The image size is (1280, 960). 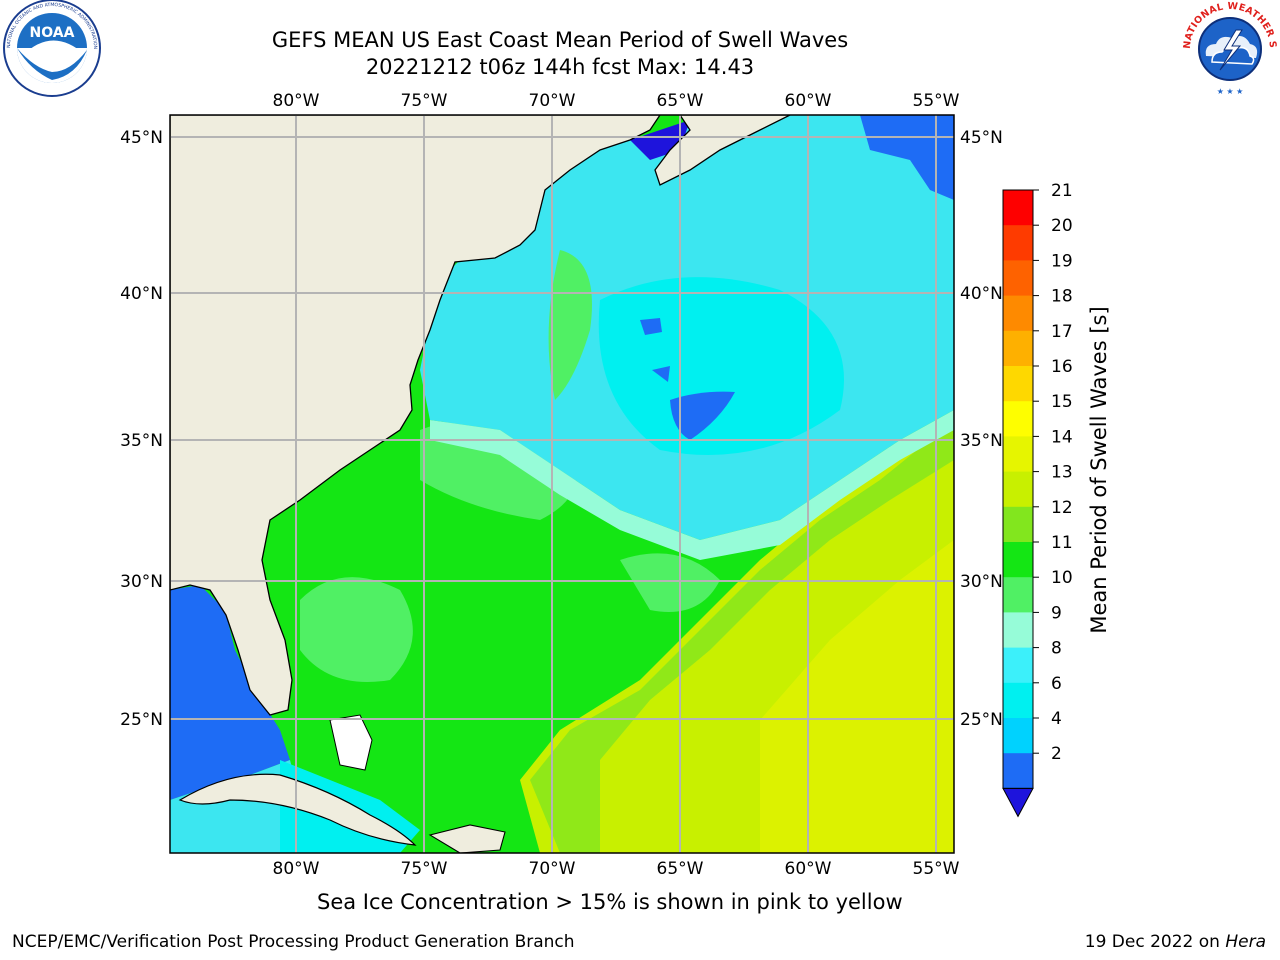 I want to click on lat-label-left: 35°N, so click(x=141, y=441).